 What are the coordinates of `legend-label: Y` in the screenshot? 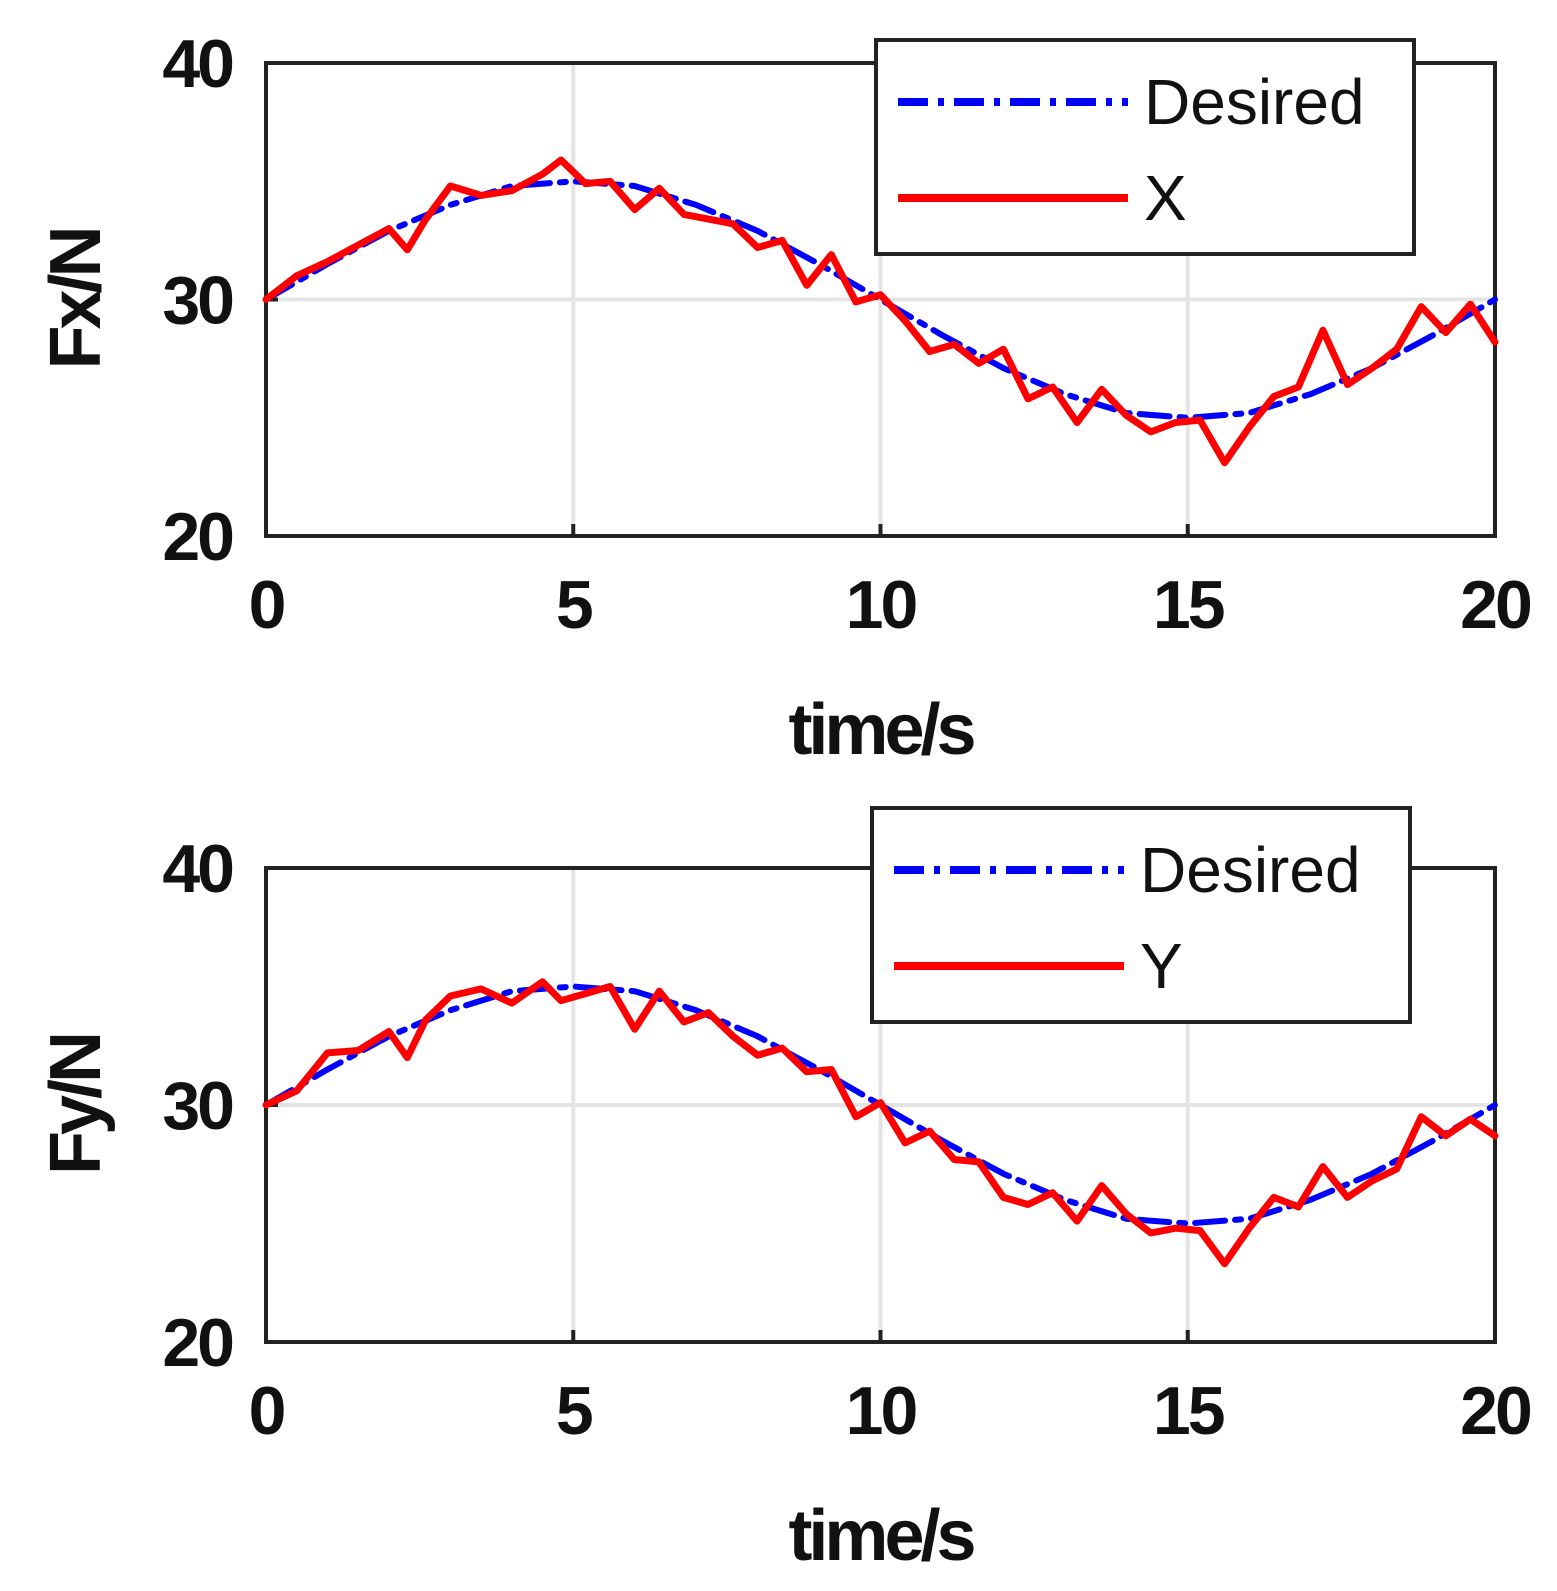 It's located at (1161, 966).